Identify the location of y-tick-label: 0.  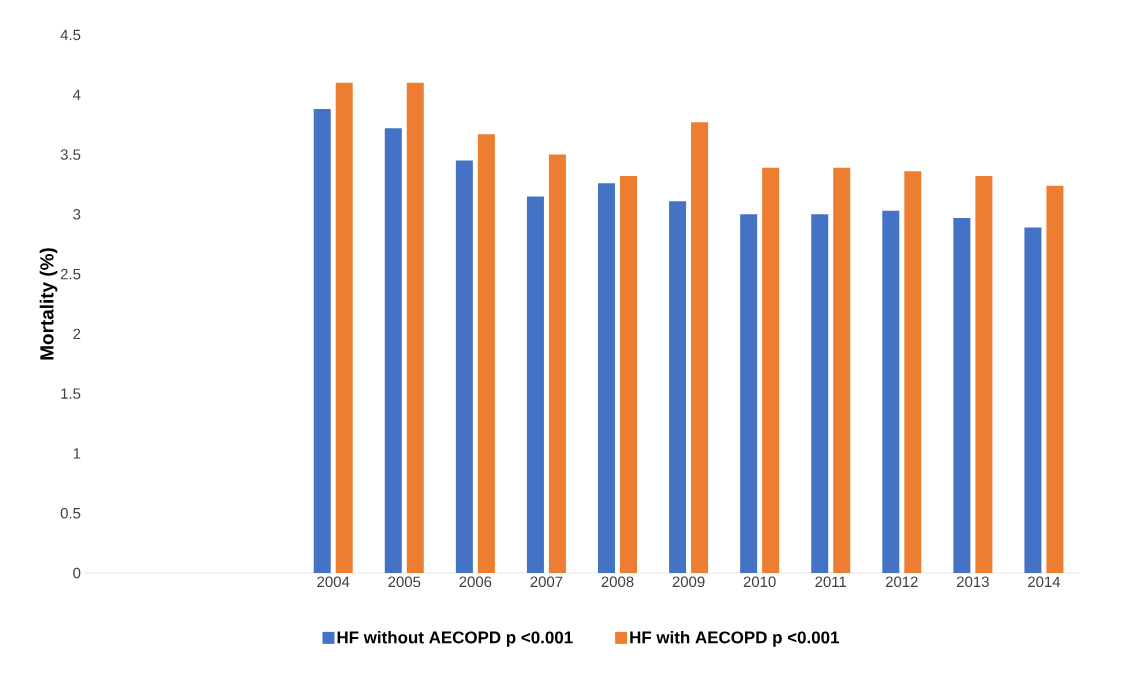
(77, 573).